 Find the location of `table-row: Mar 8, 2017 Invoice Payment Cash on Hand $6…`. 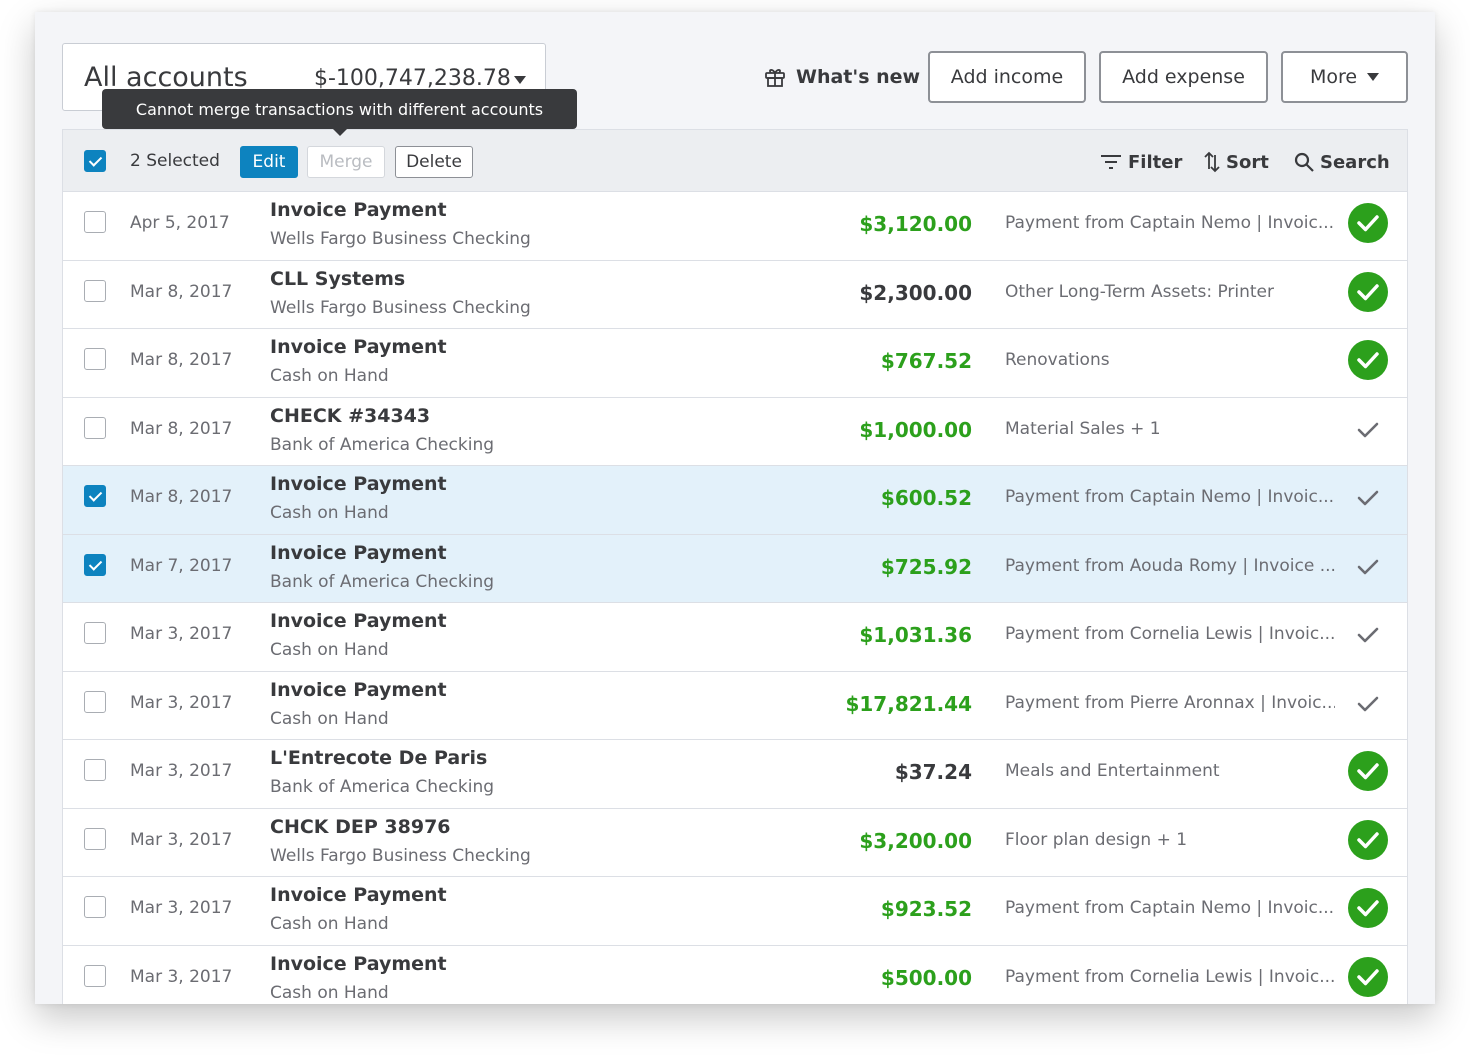

table-row: Mar 8, 2017 Invoice Payment Cash on Hand $6… is located at coordinates (735, 500).